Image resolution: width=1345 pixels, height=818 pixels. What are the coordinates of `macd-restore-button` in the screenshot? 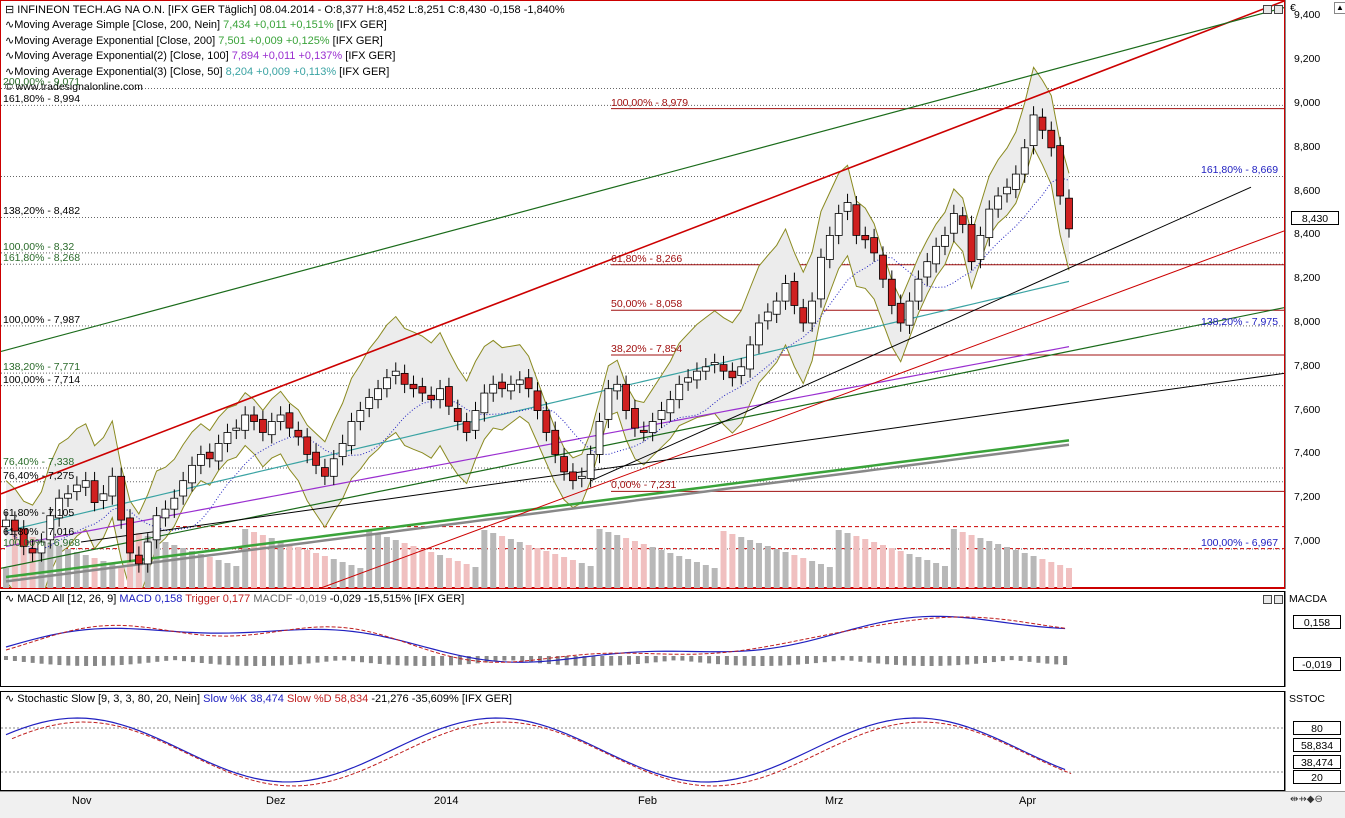 It's located at (1267, 599).